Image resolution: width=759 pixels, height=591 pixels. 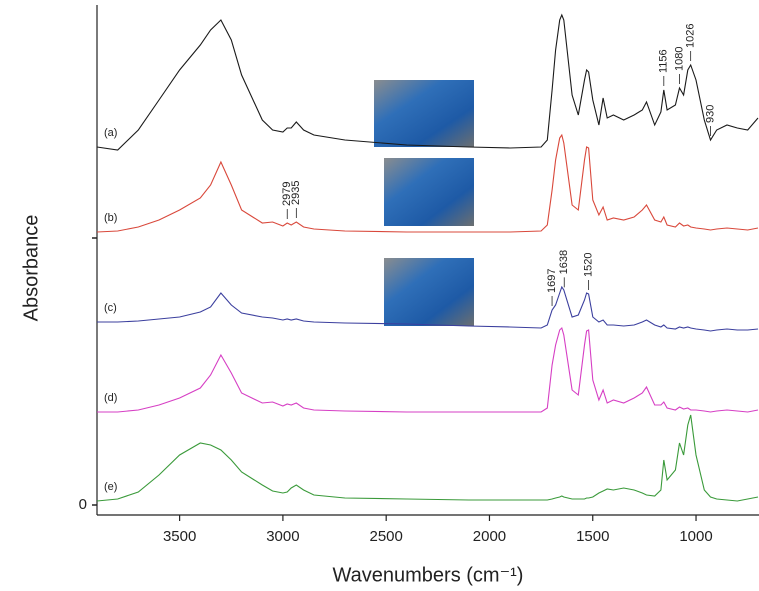 I want to click on x-tick-label: 1500, so click(x=592, y=536).